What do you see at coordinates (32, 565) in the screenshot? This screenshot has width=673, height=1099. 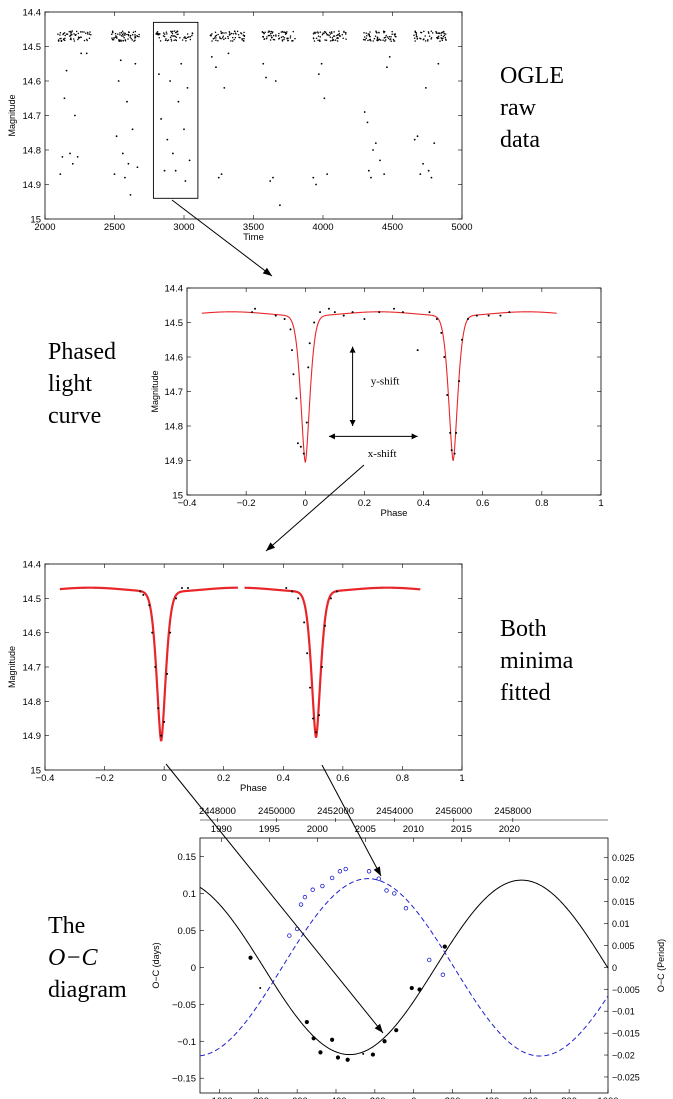 I see `y-tick-label: 14.4` at bounding box center [32, 565].